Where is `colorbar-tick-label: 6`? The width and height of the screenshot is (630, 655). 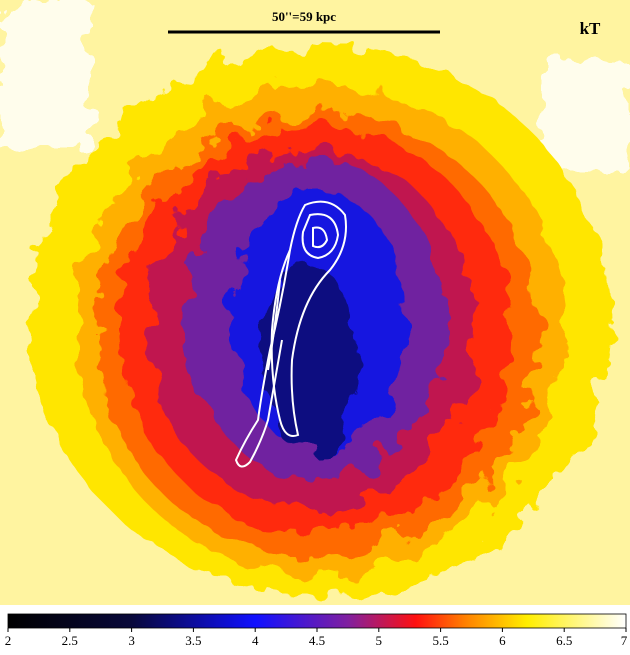 colorbar-tick-label: 6 is located at coordinates (502, 640).